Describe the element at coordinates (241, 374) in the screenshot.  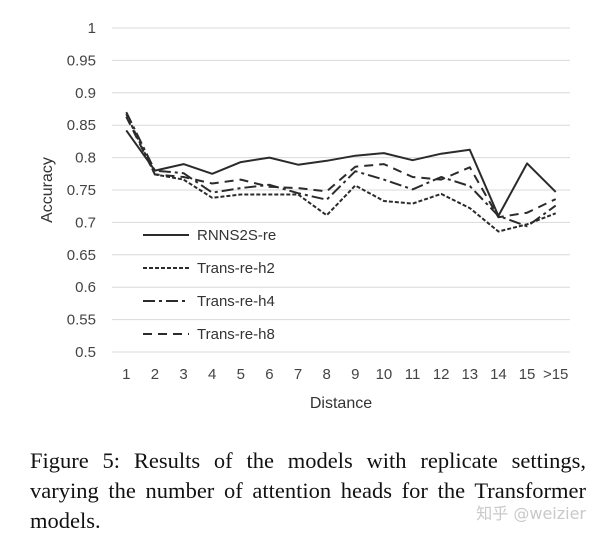
I see `x-tick-label: 5` at that location.